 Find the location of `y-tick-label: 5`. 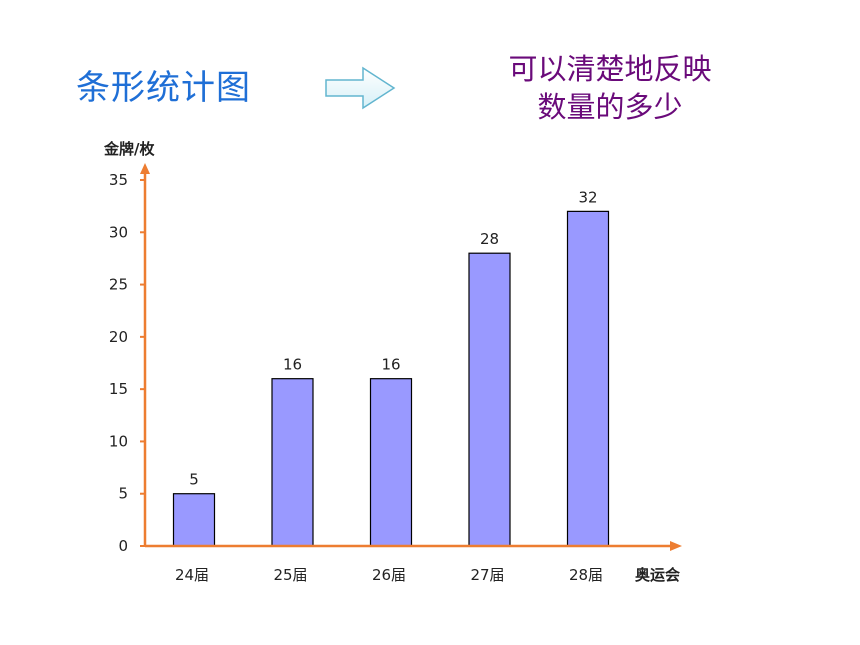

y-tick-label: 5 is located at coordinates (123, 494).